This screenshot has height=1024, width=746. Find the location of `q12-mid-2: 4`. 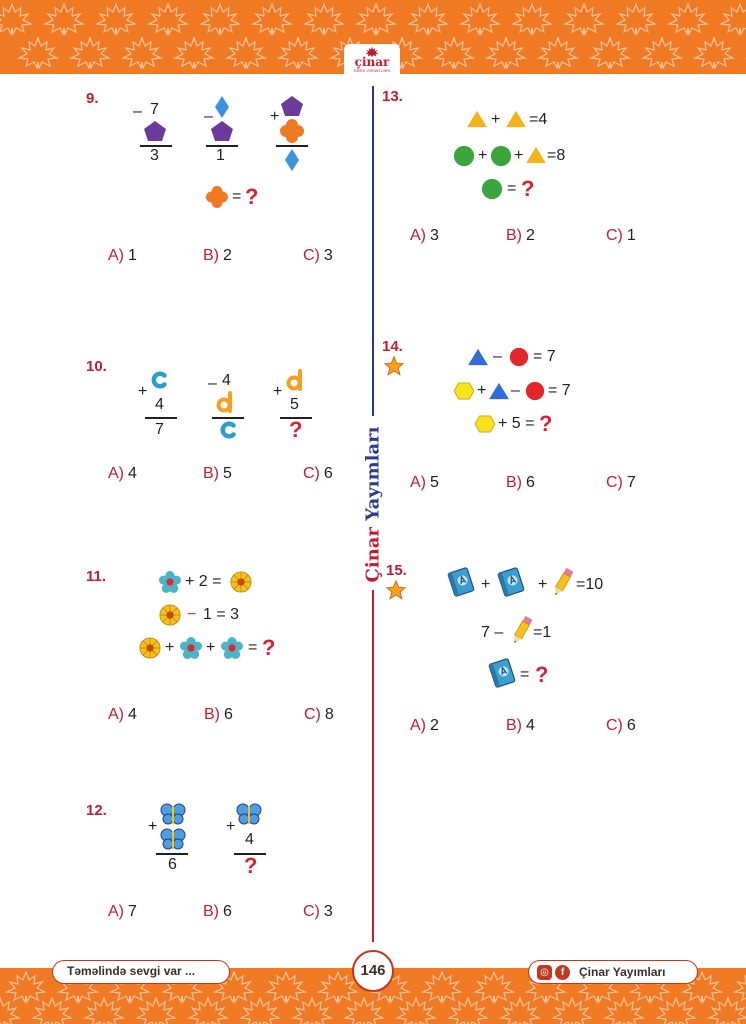

q12-mid-2: 4 is located at coordinates (249, 839).